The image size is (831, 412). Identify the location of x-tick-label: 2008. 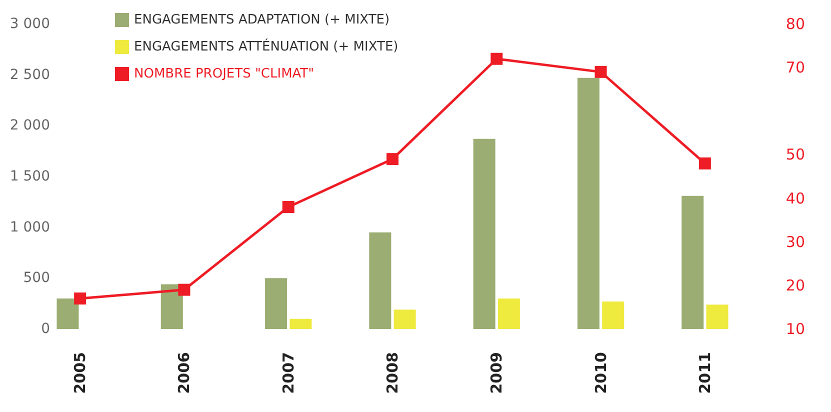
(393, 373).